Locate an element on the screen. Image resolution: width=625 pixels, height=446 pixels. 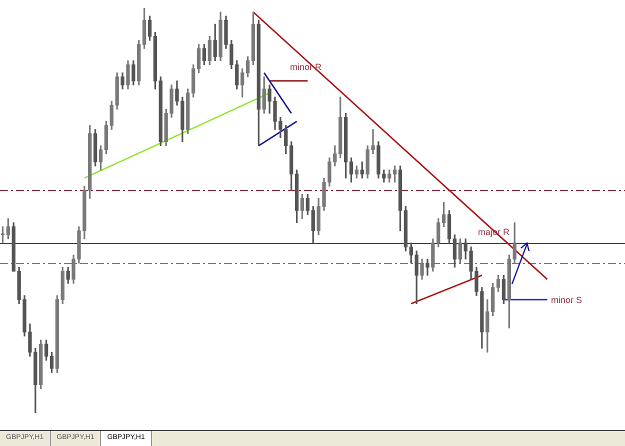
text: minor S is located at coordinates (566, 299).